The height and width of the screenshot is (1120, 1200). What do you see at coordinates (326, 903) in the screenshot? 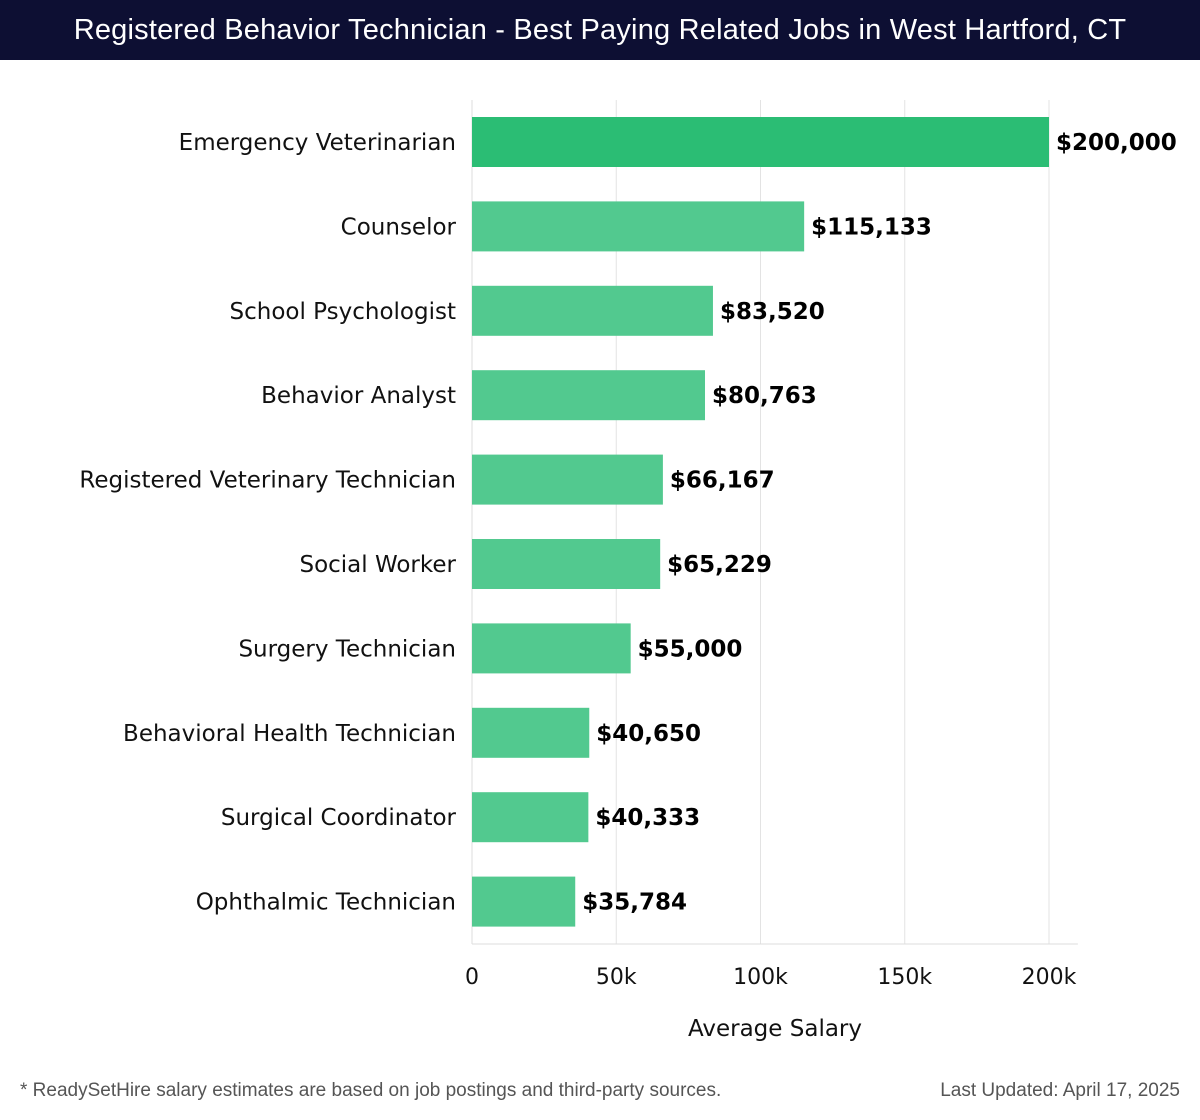
I see `category-label: Ophthalmic Technician` at bounding box center [326, 903].